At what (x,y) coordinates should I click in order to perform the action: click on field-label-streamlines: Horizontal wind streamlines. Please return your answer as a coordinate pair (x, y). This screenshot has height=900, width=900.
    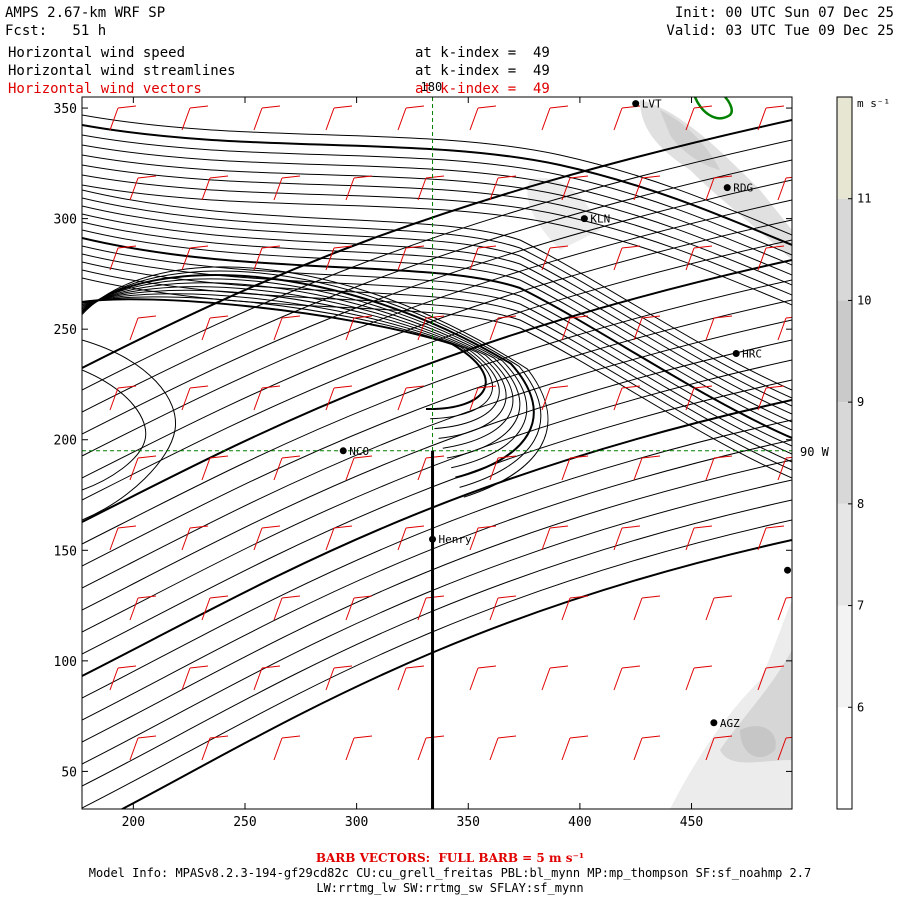
    Looking at the image, I should click on (122, 71).